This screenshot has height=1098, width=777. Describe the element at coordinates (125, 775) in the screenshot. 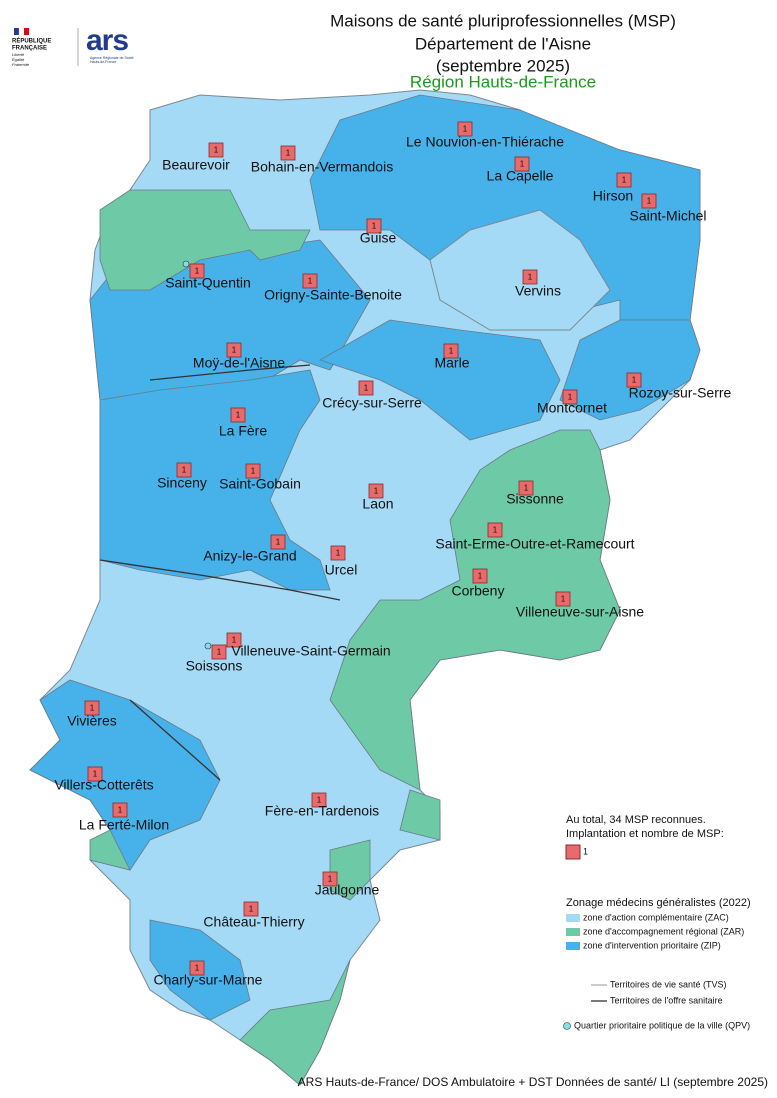

I see `zone-zip` at that location.